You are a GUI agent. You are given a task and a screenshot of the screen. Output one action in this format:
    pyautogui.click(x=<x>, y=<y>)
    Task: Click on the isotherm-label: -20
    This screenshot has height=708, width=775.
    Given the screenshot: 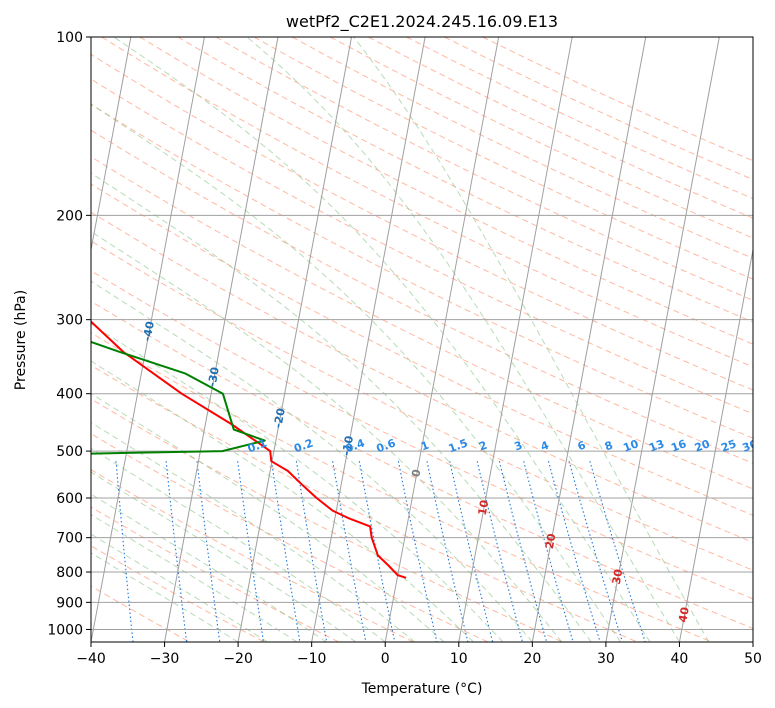 What is the action you would take?
    pyautogui.click(x=279, y=418)
    